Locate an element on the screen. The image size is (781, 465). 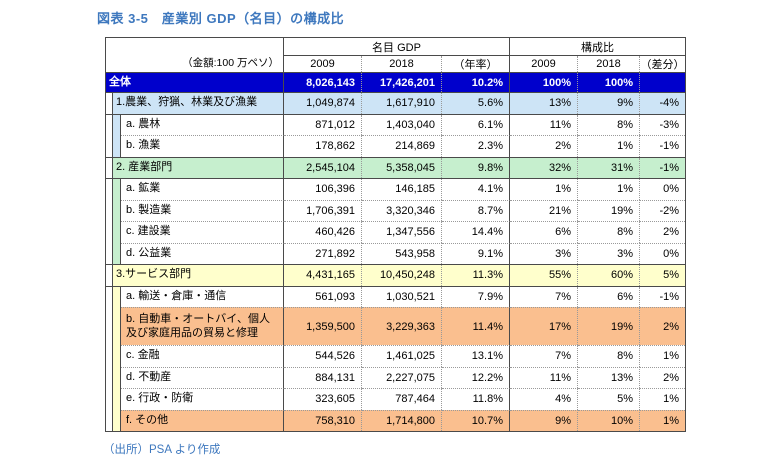
cell-annual-rate: 12.2% is located at coordinates (476, 377).